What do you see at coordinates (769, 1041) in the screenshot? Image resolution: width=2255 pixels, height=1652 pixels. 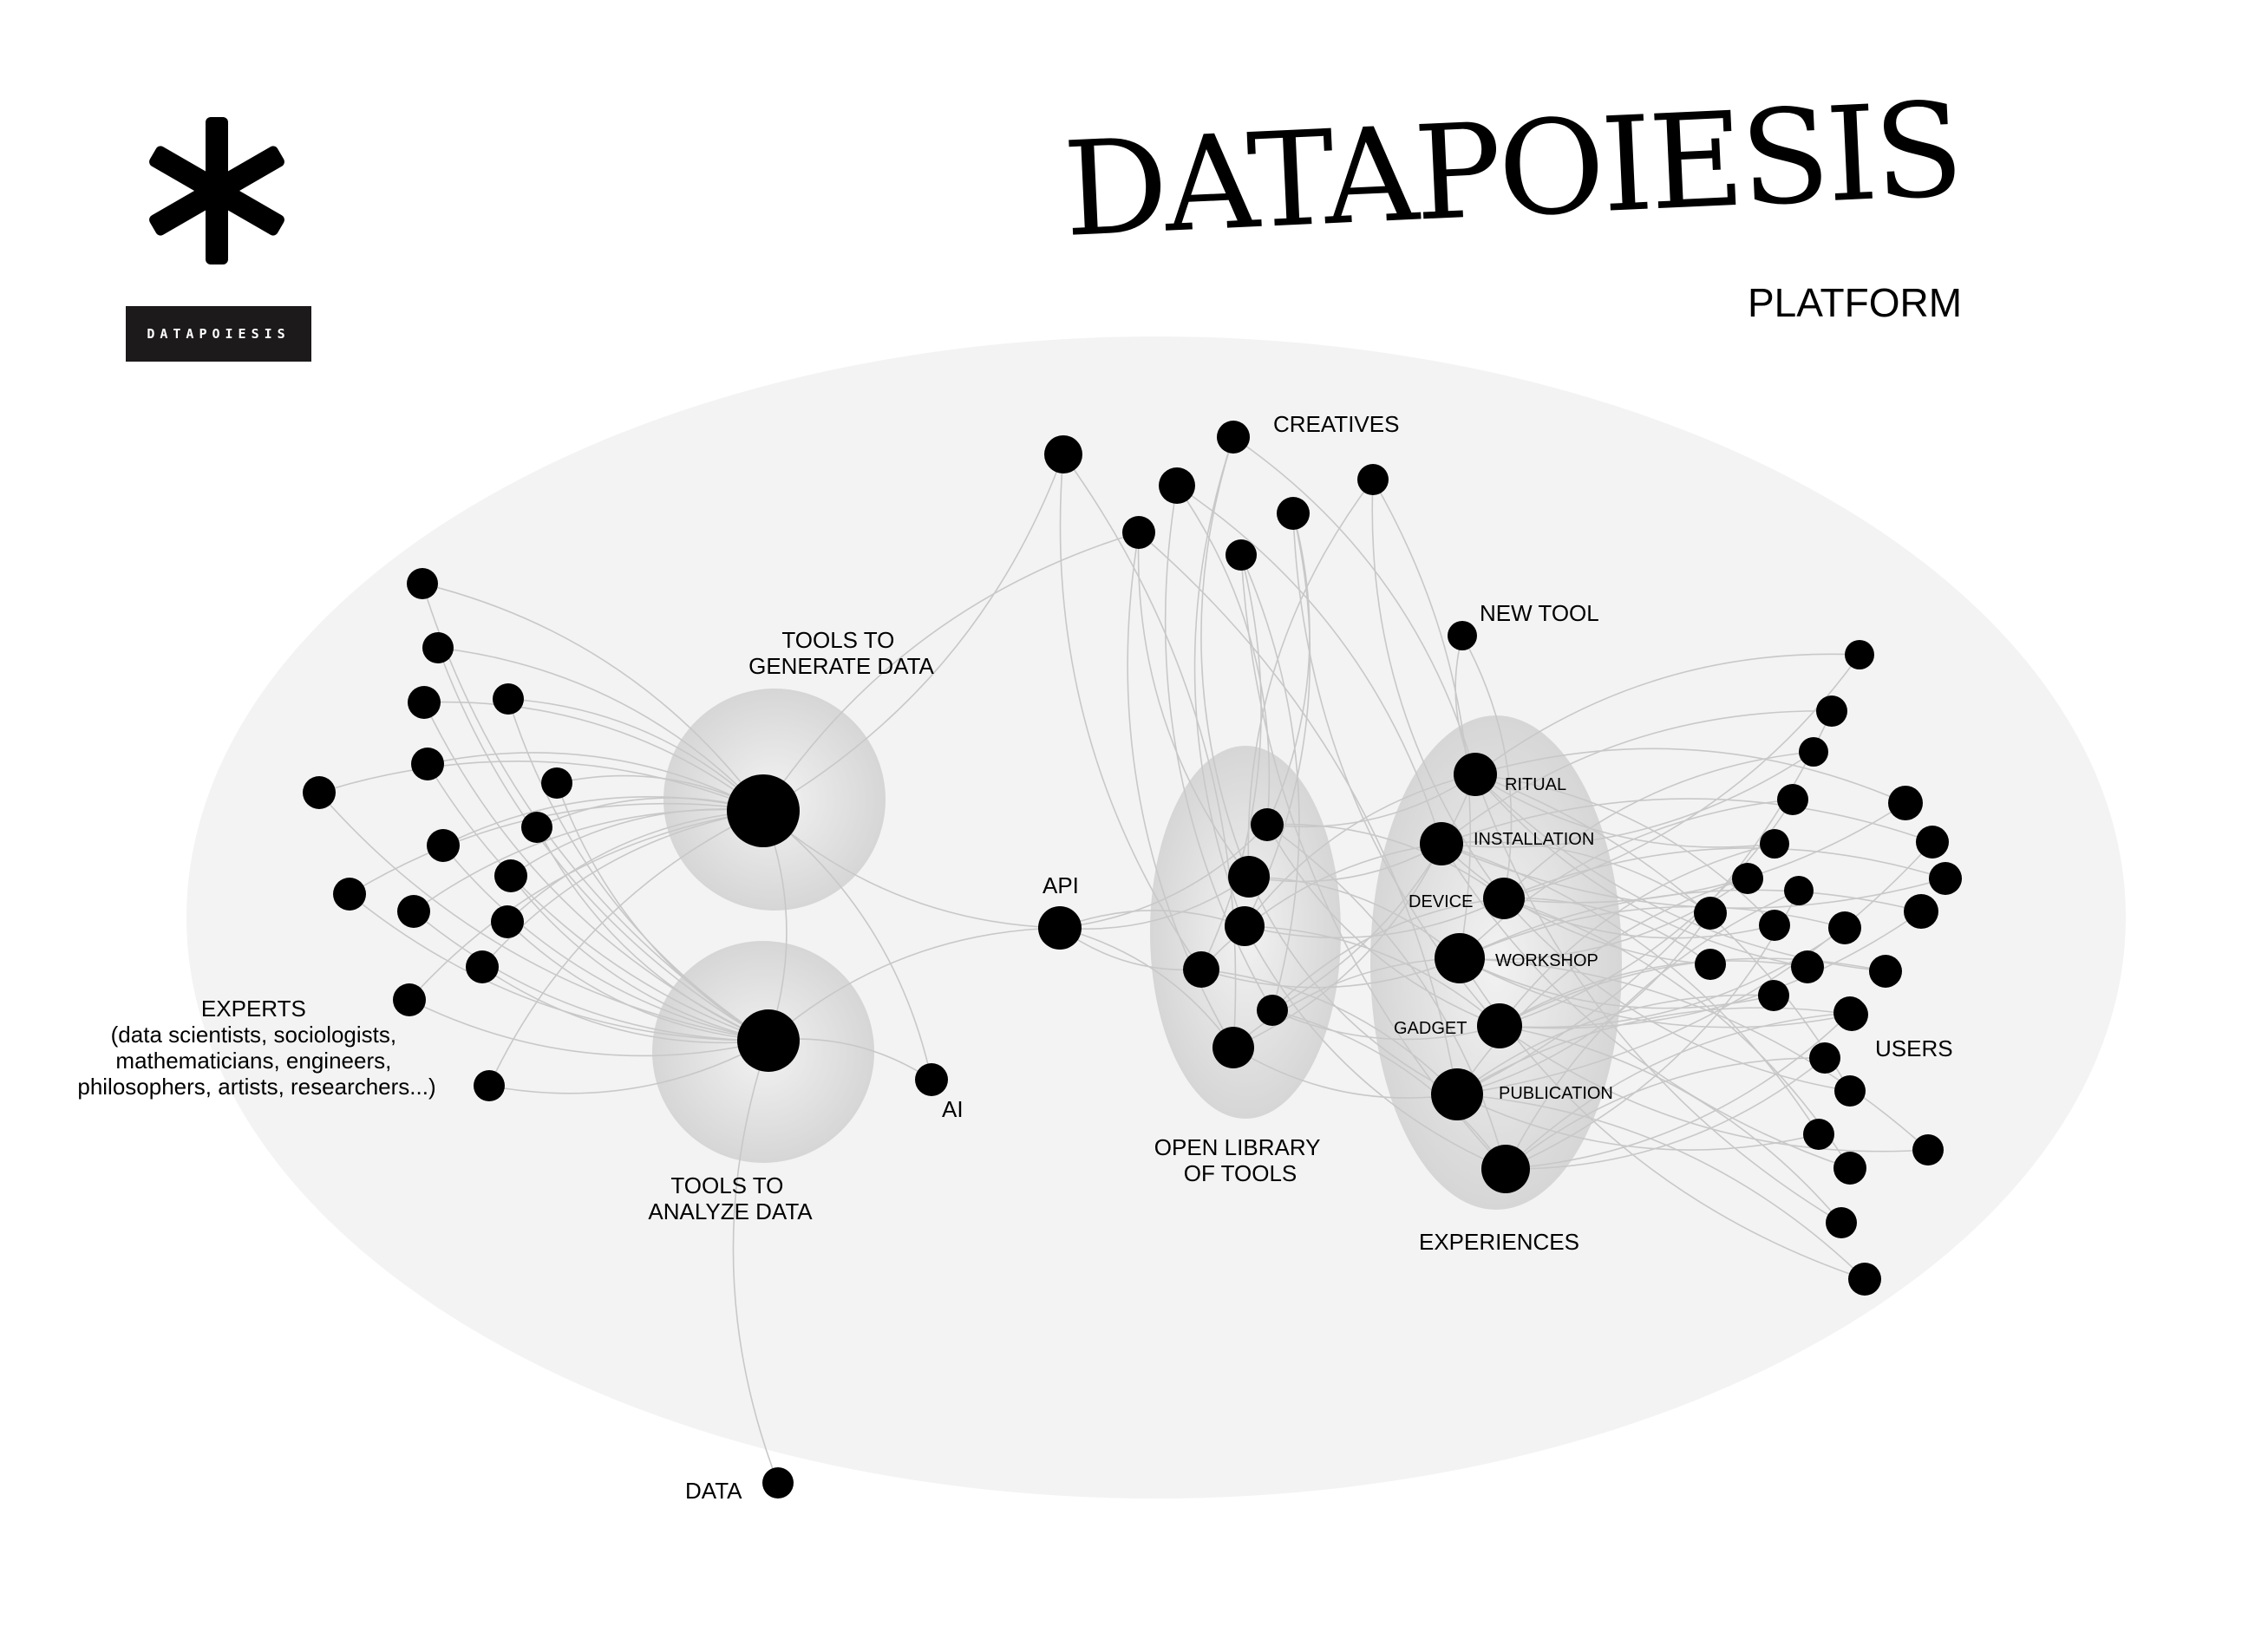 I see `node-ana` at bounding box center [769, 1041].